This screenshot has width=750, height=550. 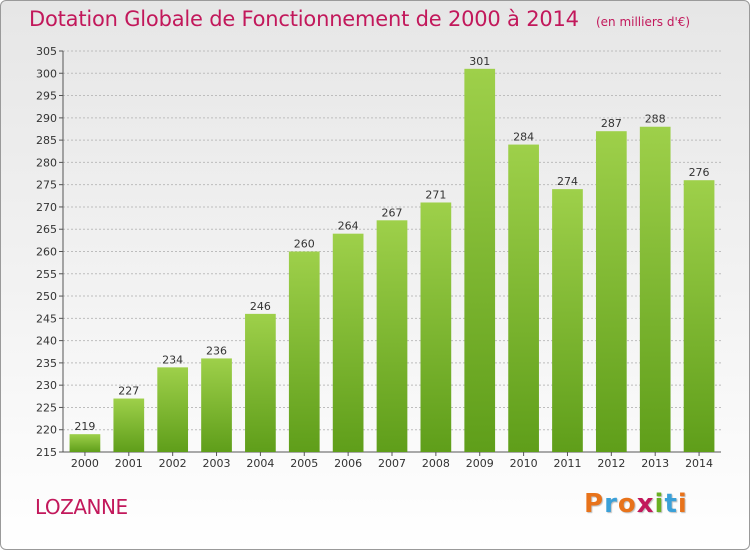 What do you see at coordinates (46, 385) in the screenshot?
I see `y-tick-label: 230` at bounding box center [46, 385].